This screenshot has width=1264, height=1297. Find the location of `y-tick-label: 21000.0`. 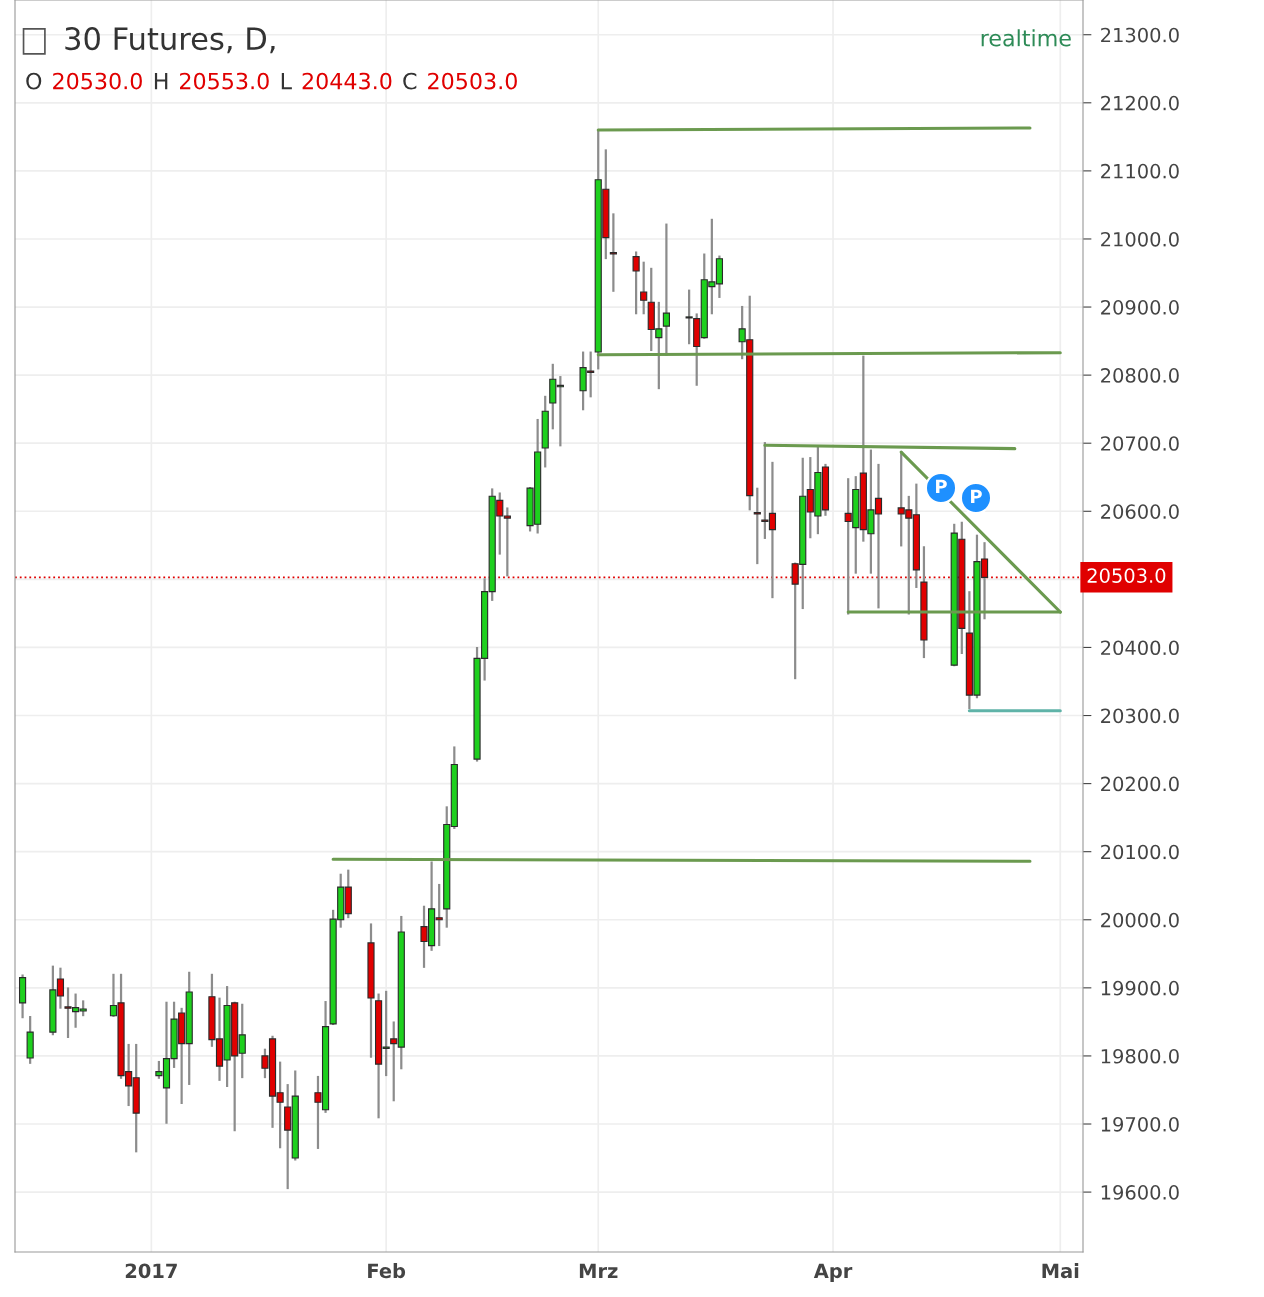

y-tick-label: 21000.0 is located at coordinates (1140, 239).